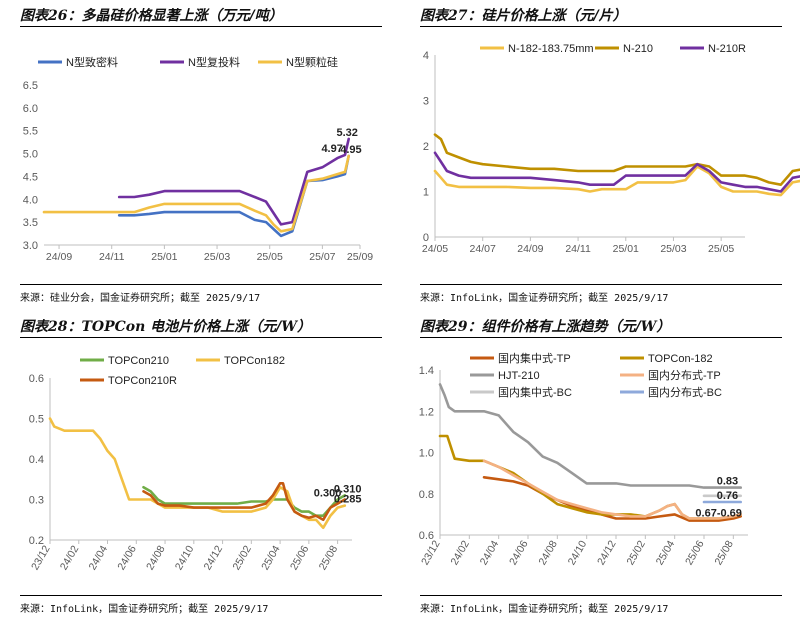  Describe the element at coordinates (348, 500) in the screenshot. I see `data-label: 0.285` at that location.